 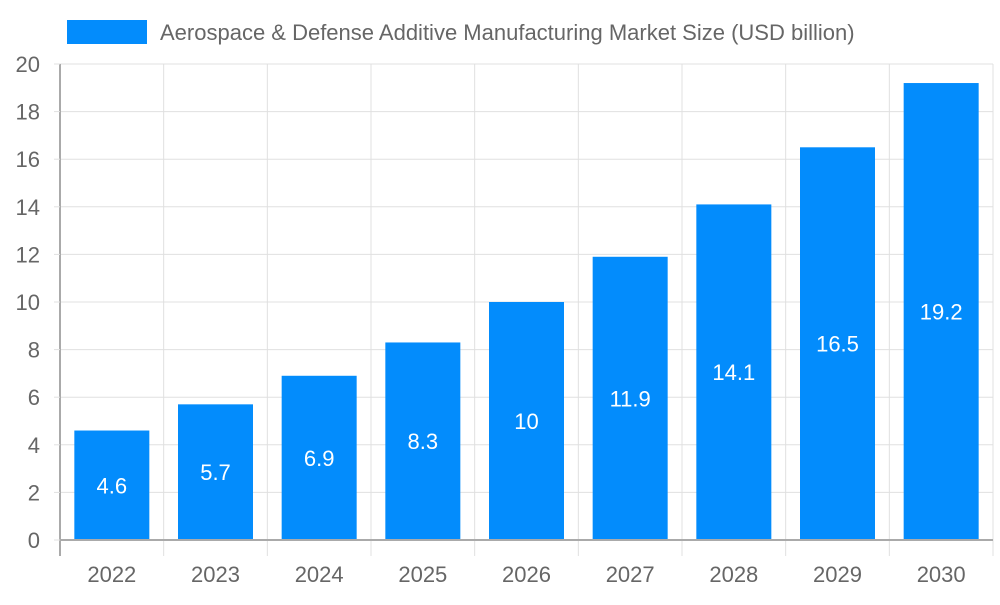 What do you see at coordinates (111, 574) in the screenshot?
I see `x-tick-label: 2022` at bounding box center [111, 574].